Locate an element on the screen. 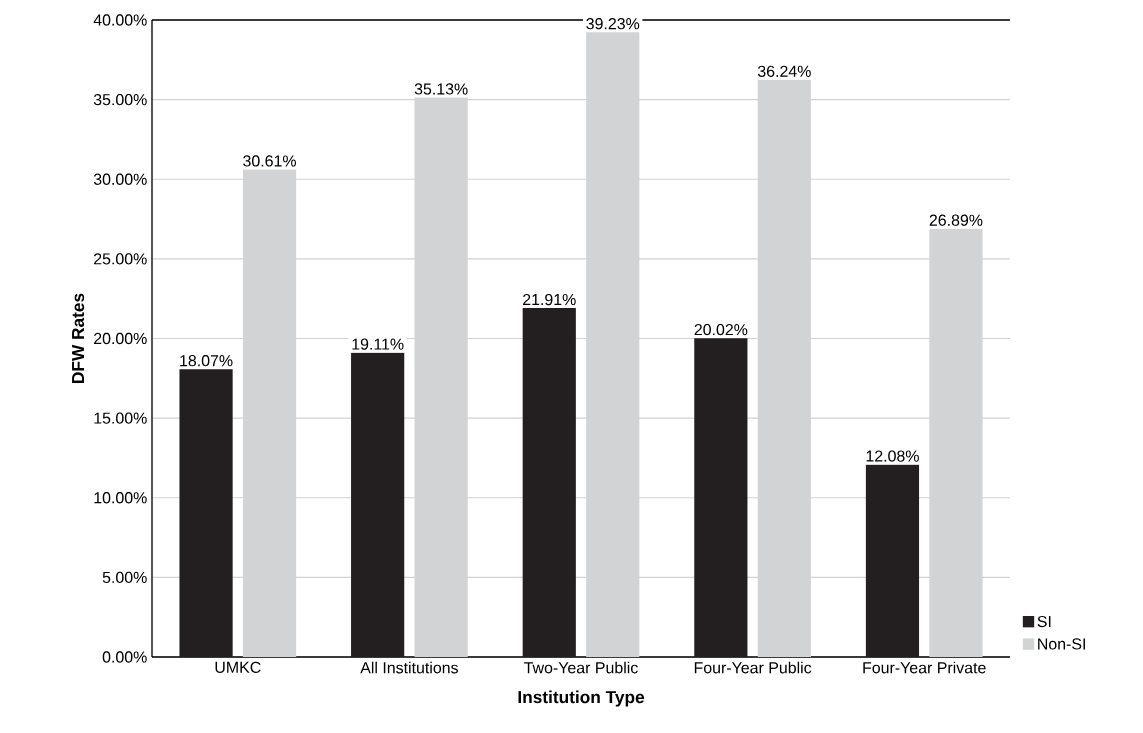 The image size is (1143, 733). data-label: 19.11% is located at coordinates (378, 344).